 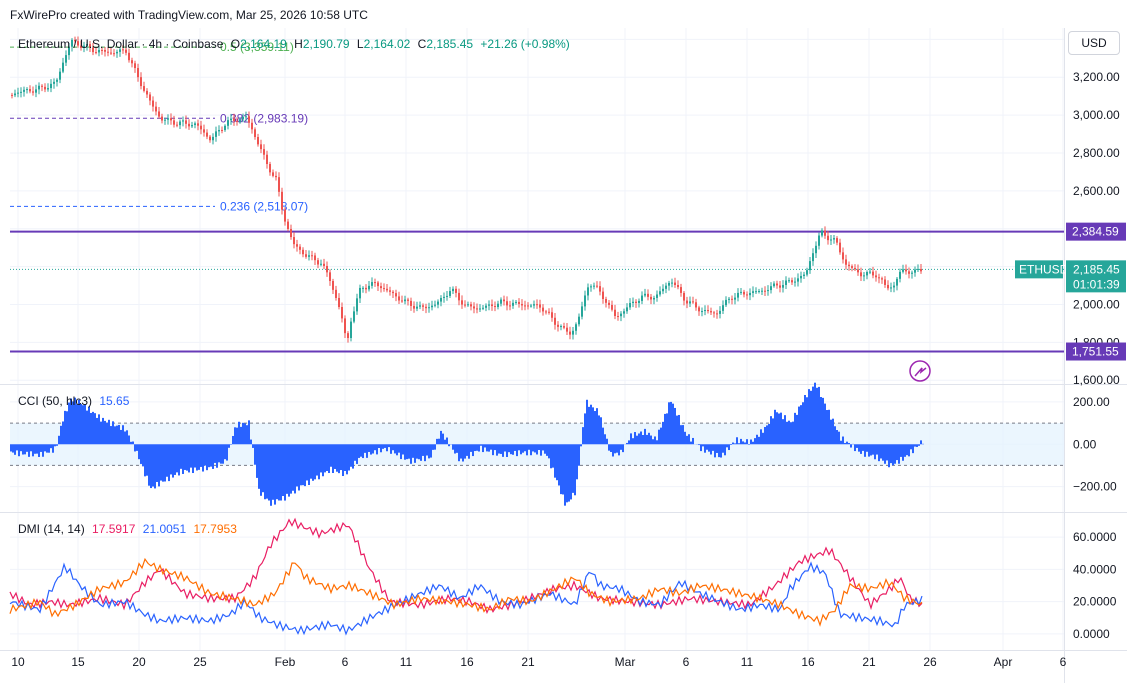 What do you see at coordinates (1094, 43) in the screenshot?
I see `currency-button: USD` at bounding box center [1094, 43].